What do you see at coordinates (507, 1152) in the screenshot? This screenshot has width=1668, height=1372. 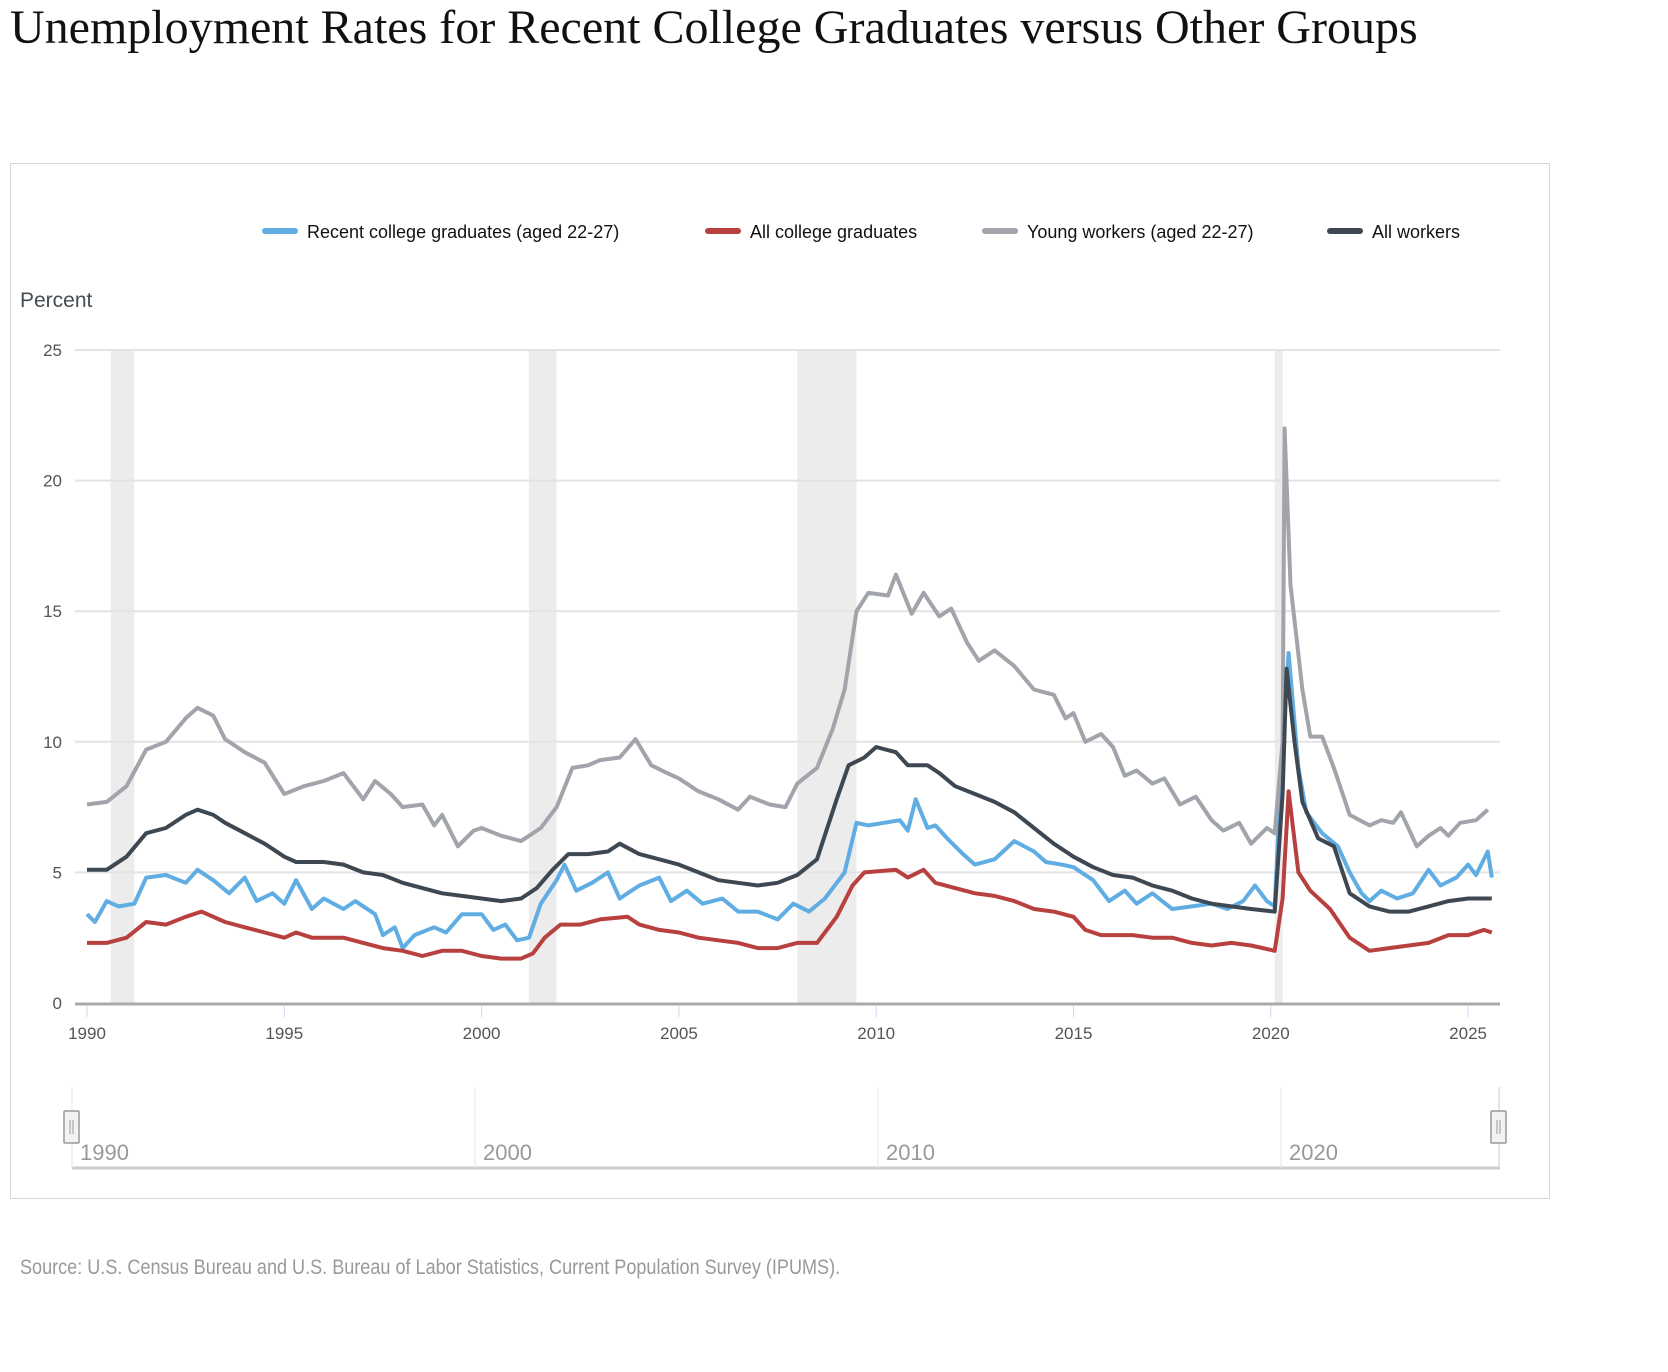 I see `navigator-label: 2000` at bounding box center [507, 1152].